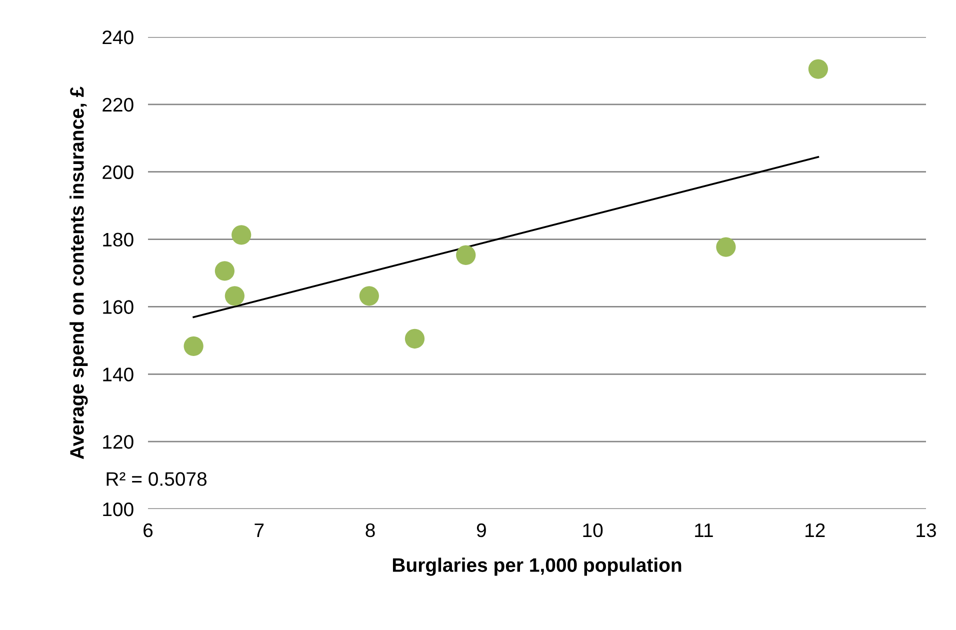 The image size is (956, 630). I want to click on x-tick-label: 12, so click(815, 530).